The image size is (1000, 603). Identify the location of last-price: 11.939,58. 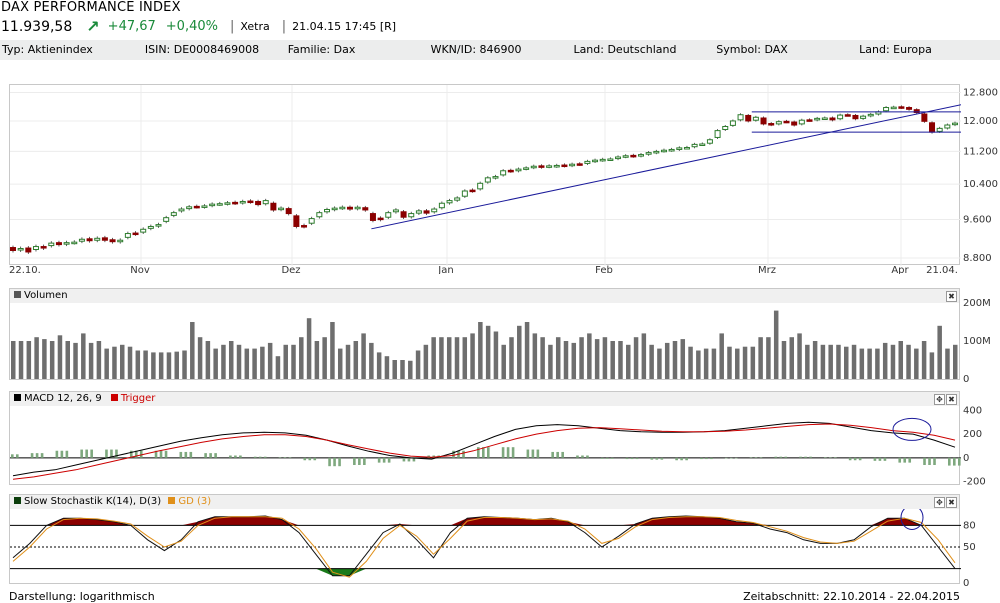
(37, 26).